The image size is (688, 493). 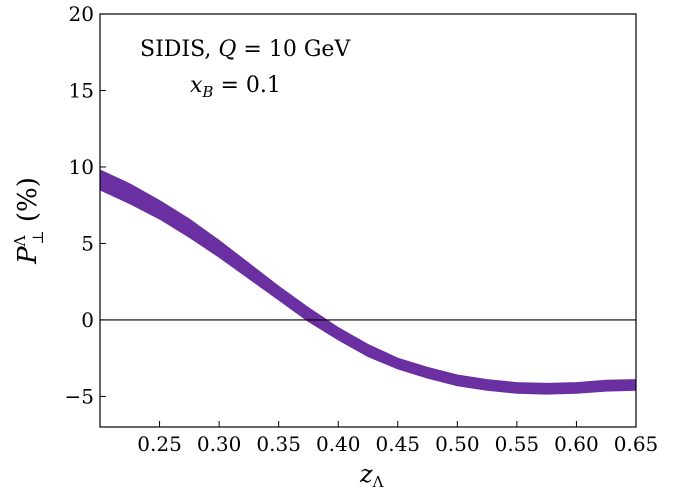 What do you see at coordinates (81, 167) in the screenshot?
I see `y-tick-label: 10` at bounding box center [81, 167].